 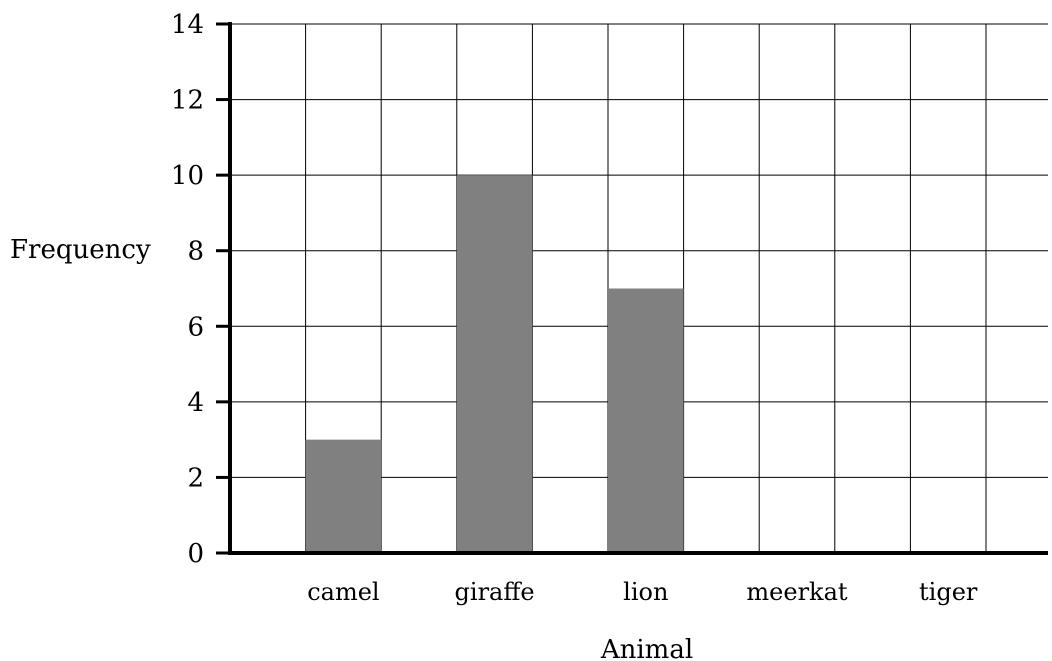 I want to click on x-category-label: tiger, so click(x=948, y=592).